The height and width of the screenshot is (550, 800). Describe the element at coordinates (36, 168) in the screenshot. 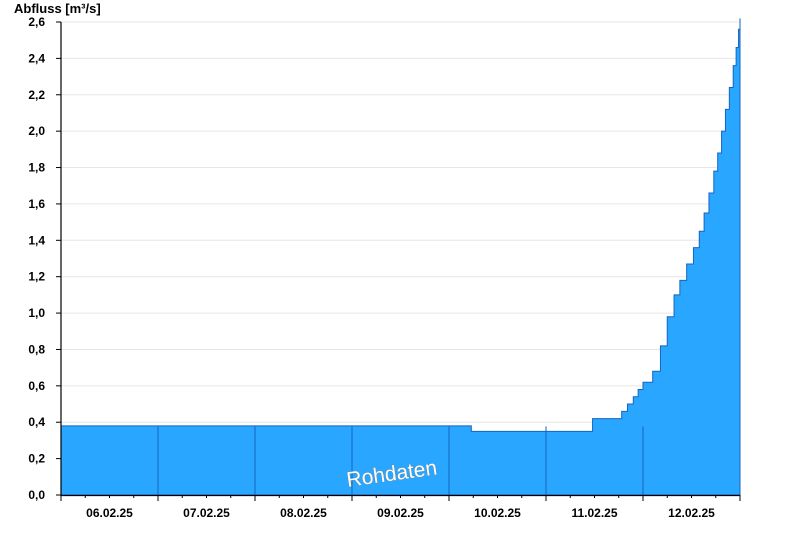

I see `y-tick-label: 1,8` at that location.